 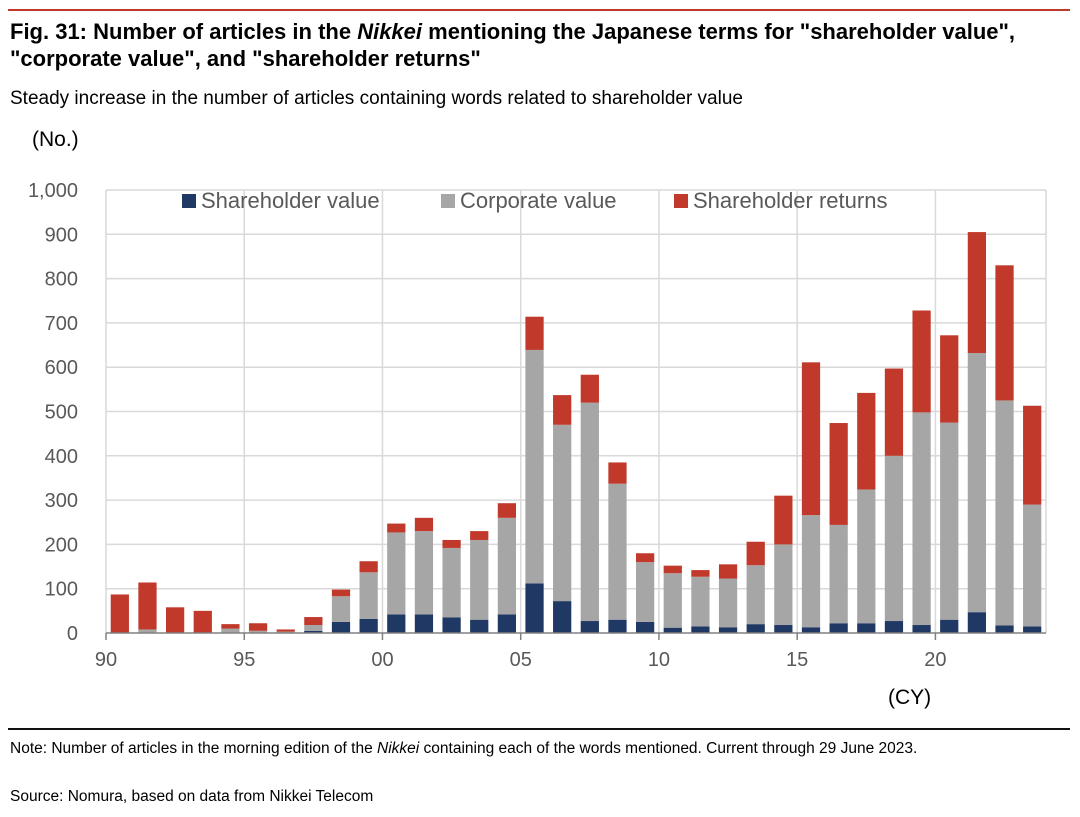 What do you see at coordinates (909, 697) in the screenshot?
I see `x-axis-label: (CY)` at bounding box center [909, 697].